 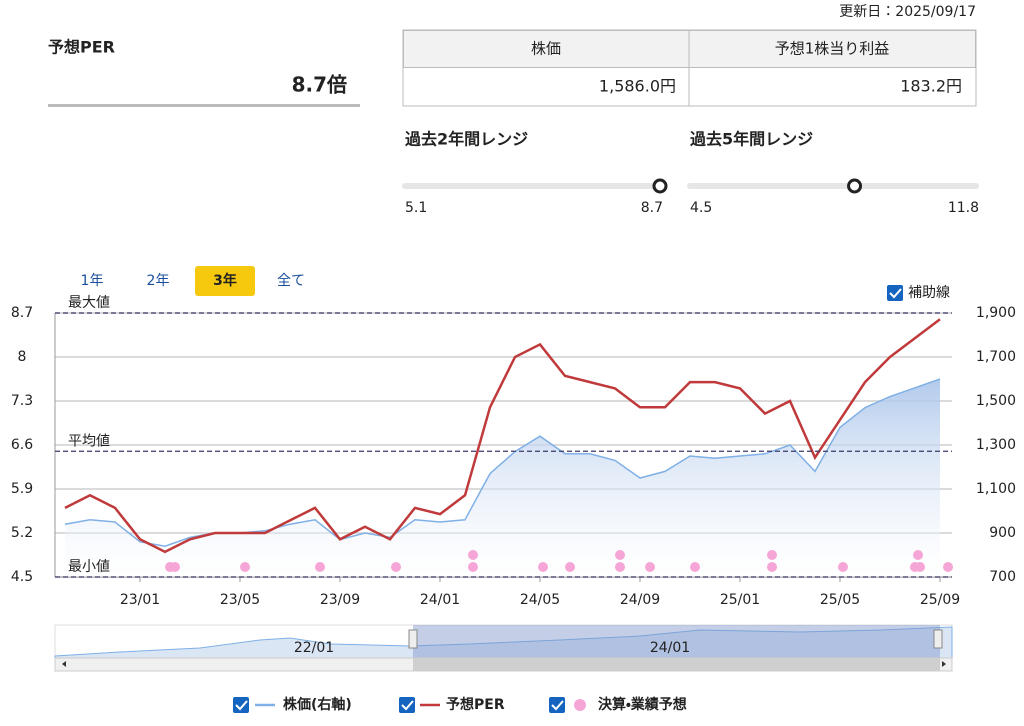 I want to click on x-tick-label: 23/09, so click(x=340, y=600).